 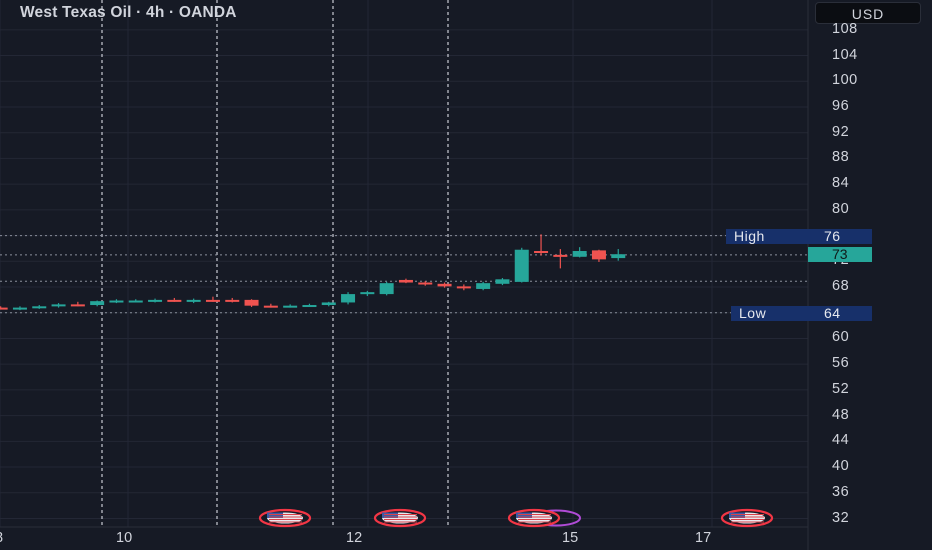 I want to click on price-tick-label: 60, so click(x=841, y=337).